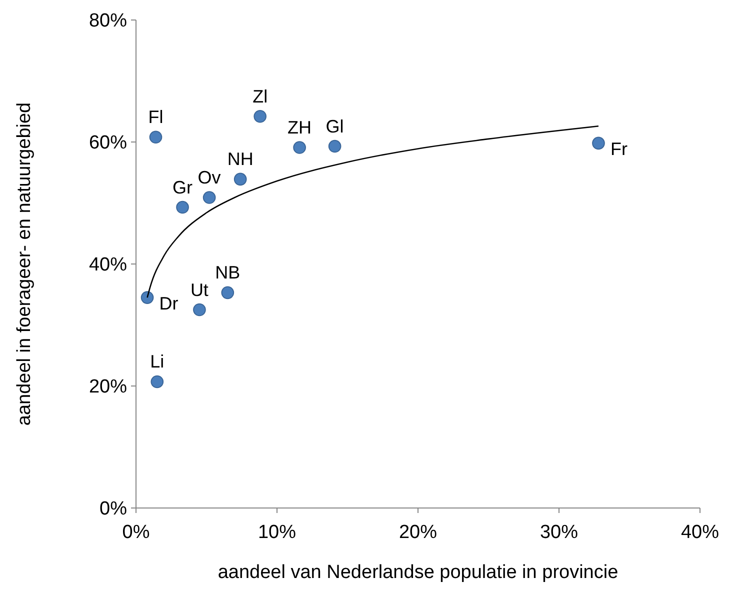 The width and height of the screenshot is (733, 598). What do you see at coordinates (108, 265) in the screenshot?
I see `y-tick-label: 40%` at bounding box center [108, 265].